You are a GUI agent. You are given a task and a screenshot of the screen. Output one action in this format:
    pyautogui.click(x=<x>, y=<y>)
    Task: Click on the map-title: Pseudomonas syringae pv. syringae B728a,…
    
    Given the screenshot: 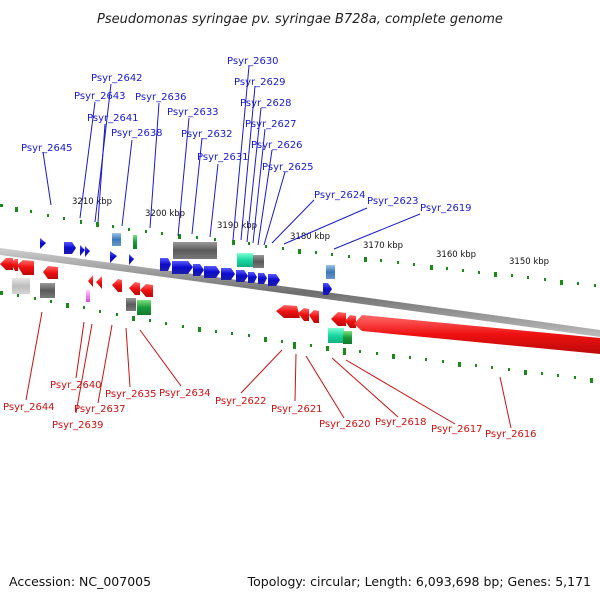 What is the action you would take?
    pyautogui.click(x=300, y=19)
    